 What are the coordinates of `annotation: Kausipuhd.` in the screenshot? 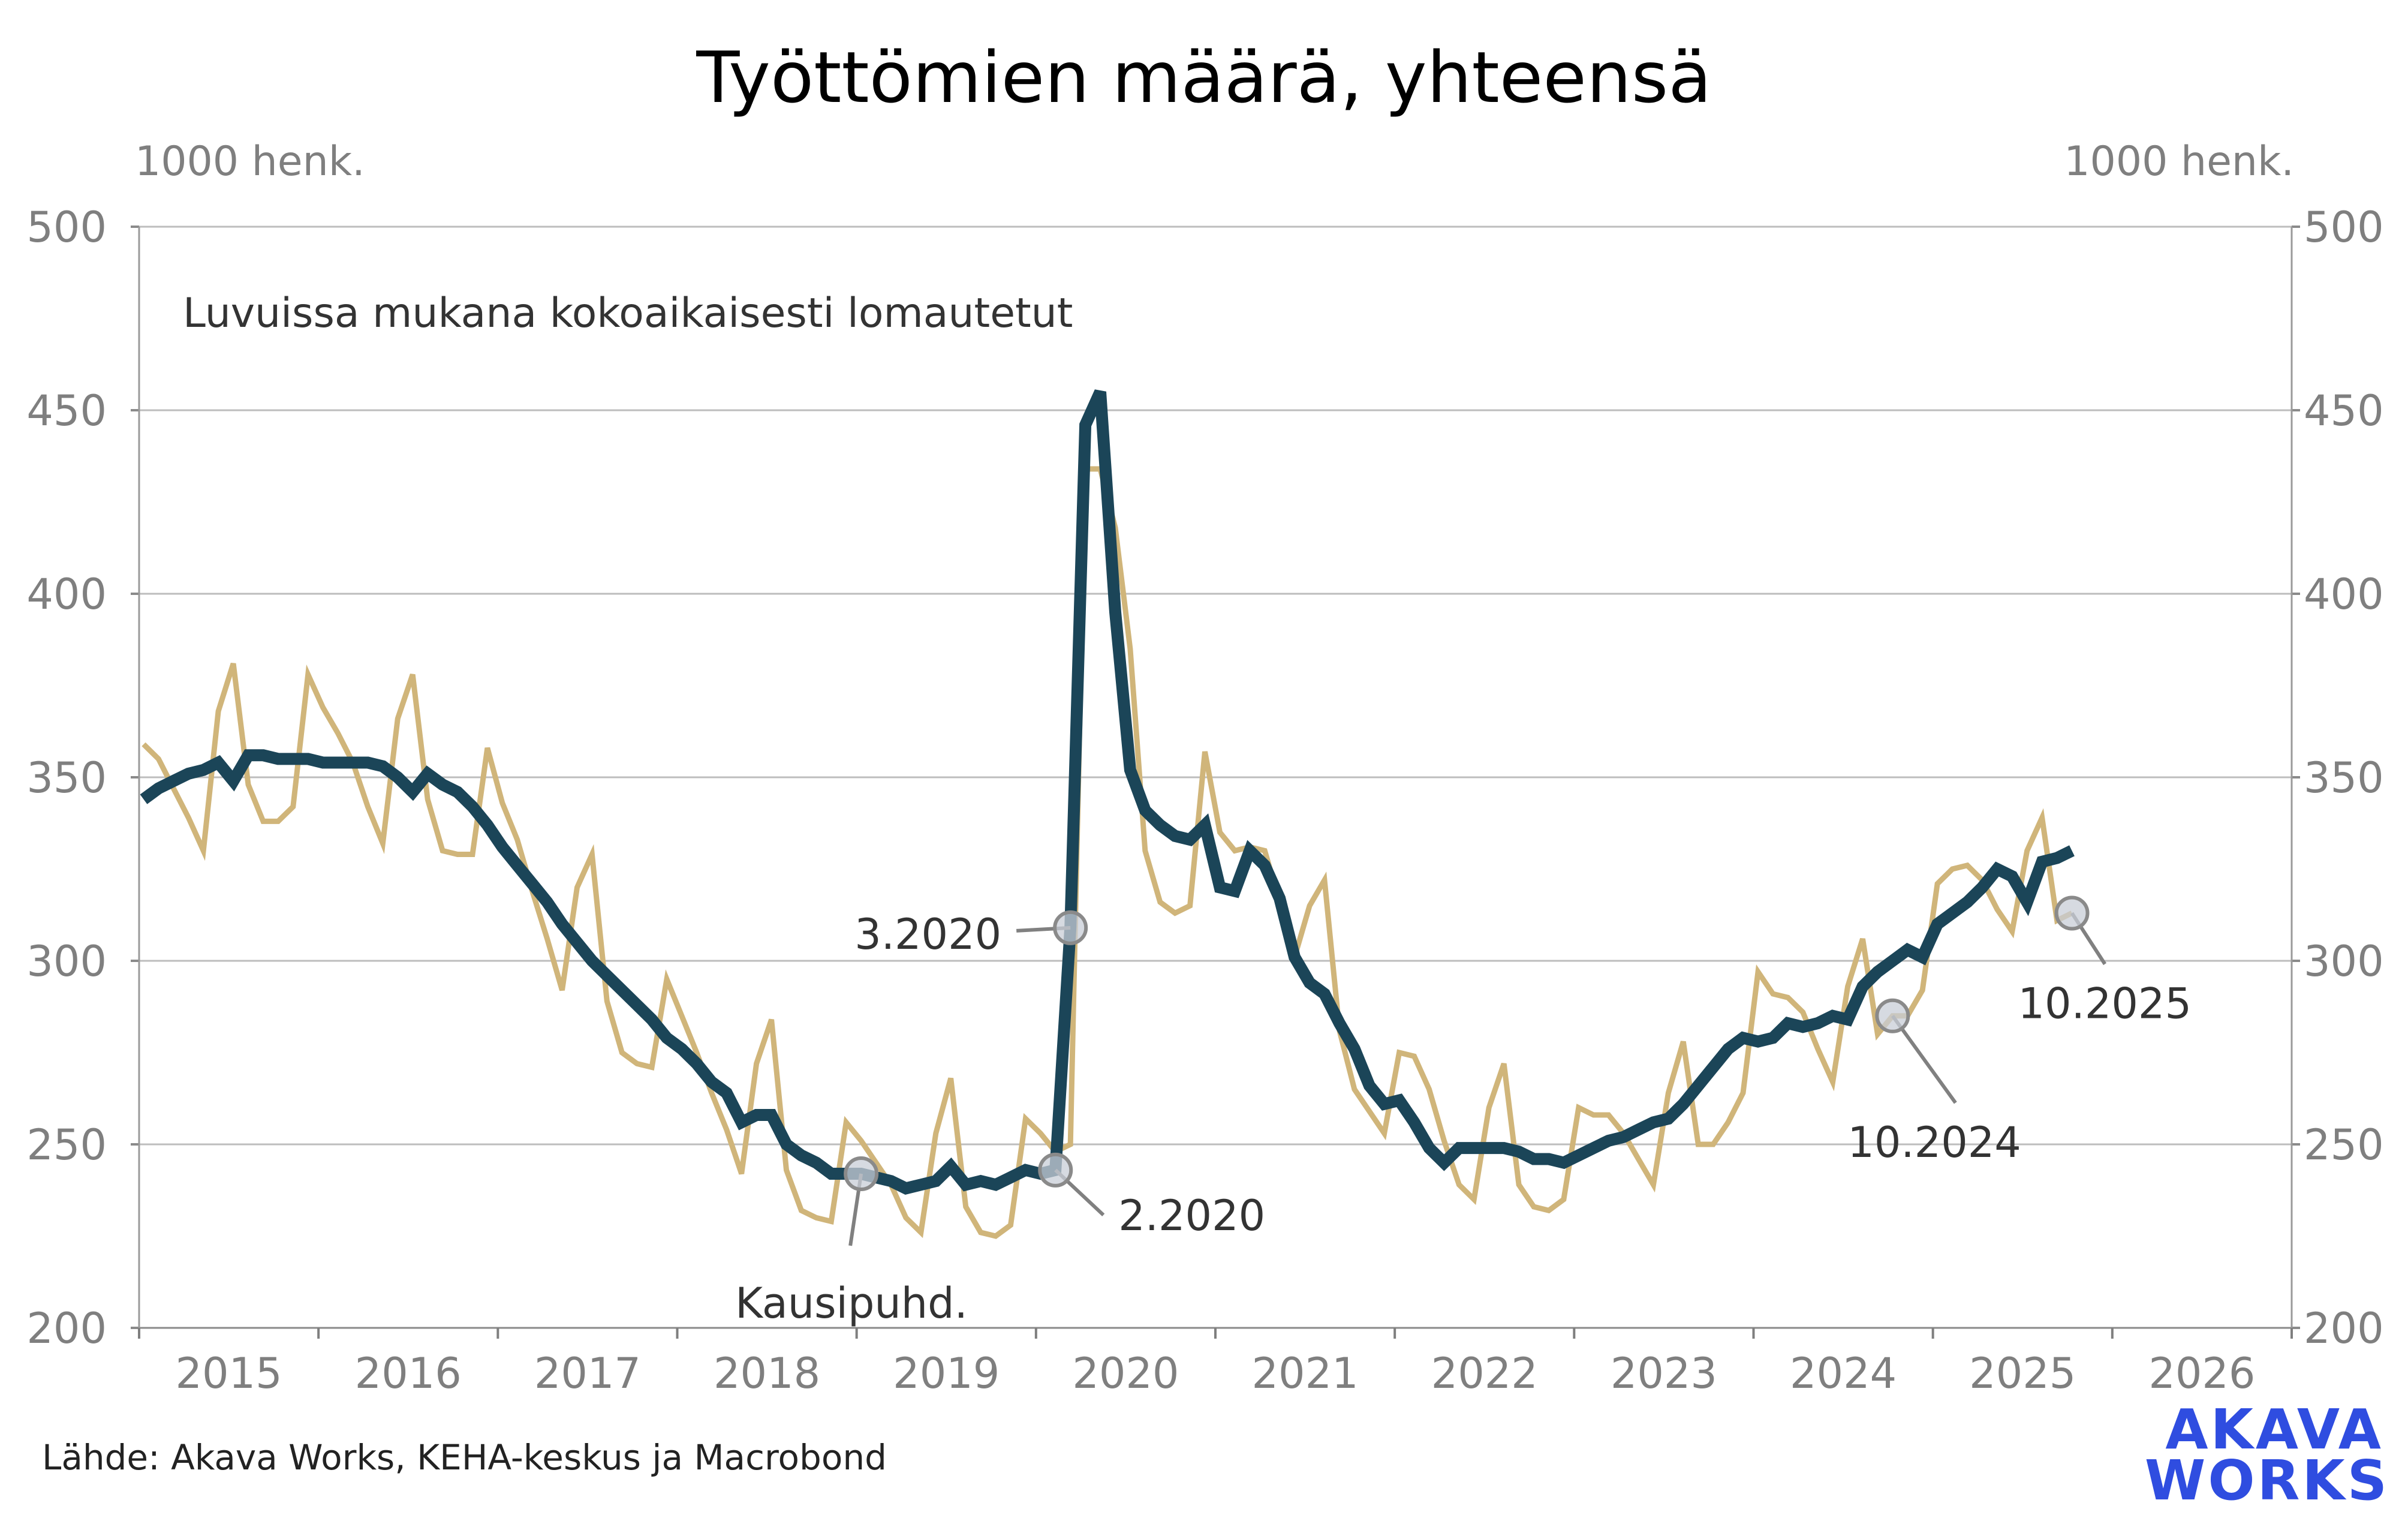 It's located at (851, 1242).